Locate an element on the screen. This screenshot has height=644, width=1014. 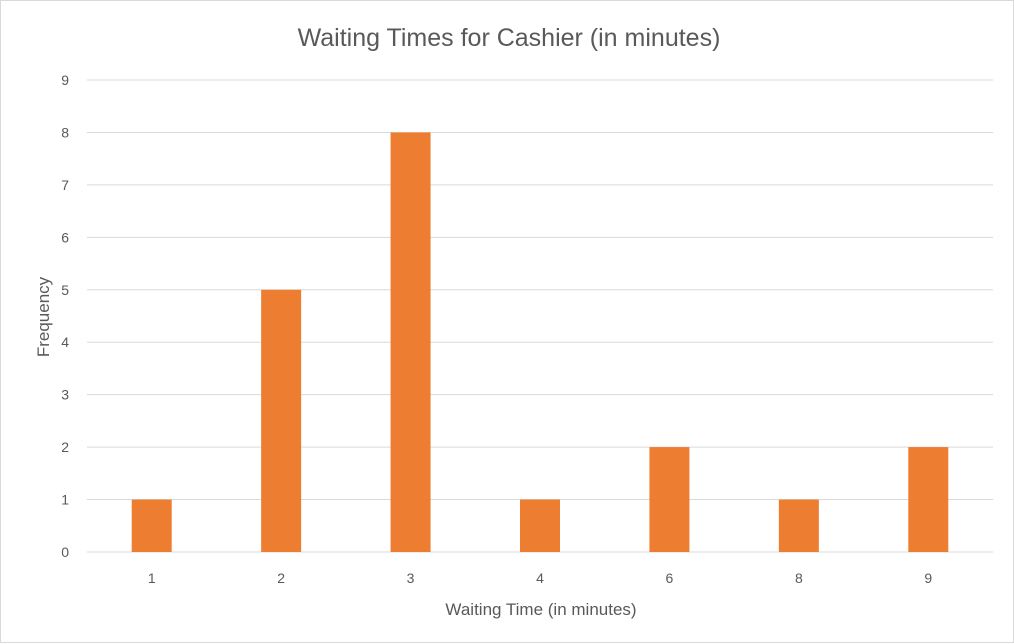
y-tick-label: 2 is located at coordinates (65, 447).